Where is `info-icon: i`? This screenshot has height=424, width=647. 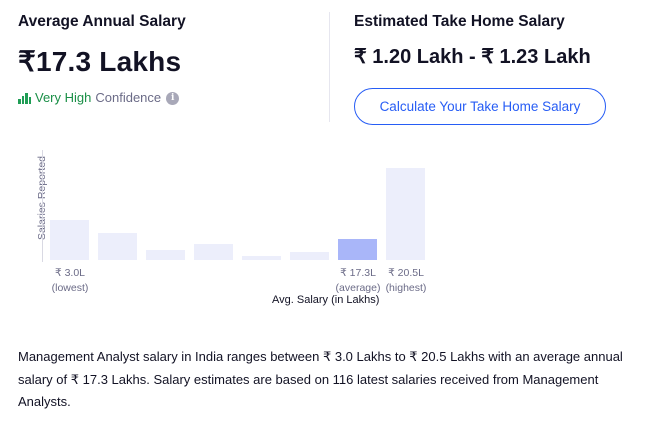 info-icon: i is located at coordinates (173, 98).